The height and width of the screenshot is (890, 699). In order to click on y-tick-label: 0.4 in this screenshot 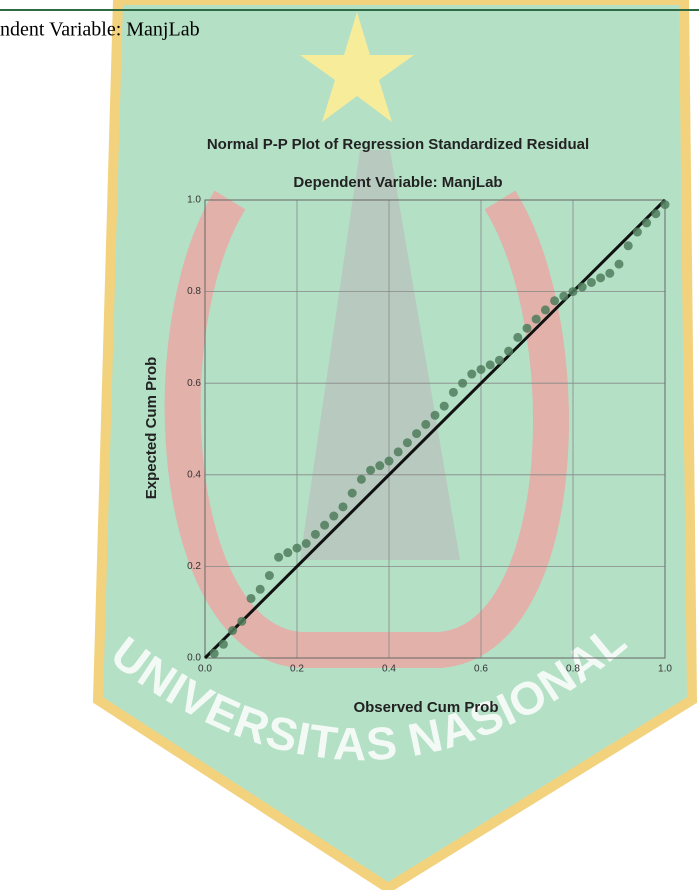, I will do `click(194, 474)`.